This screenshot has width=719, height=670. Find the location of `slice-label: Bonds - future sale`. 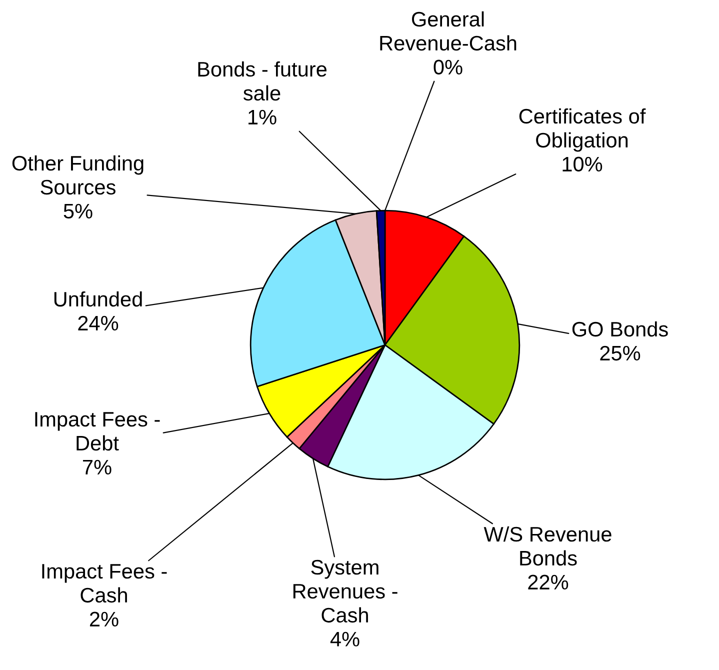

slice-label: Bonds - future sale is located at coordinates (262, 81).